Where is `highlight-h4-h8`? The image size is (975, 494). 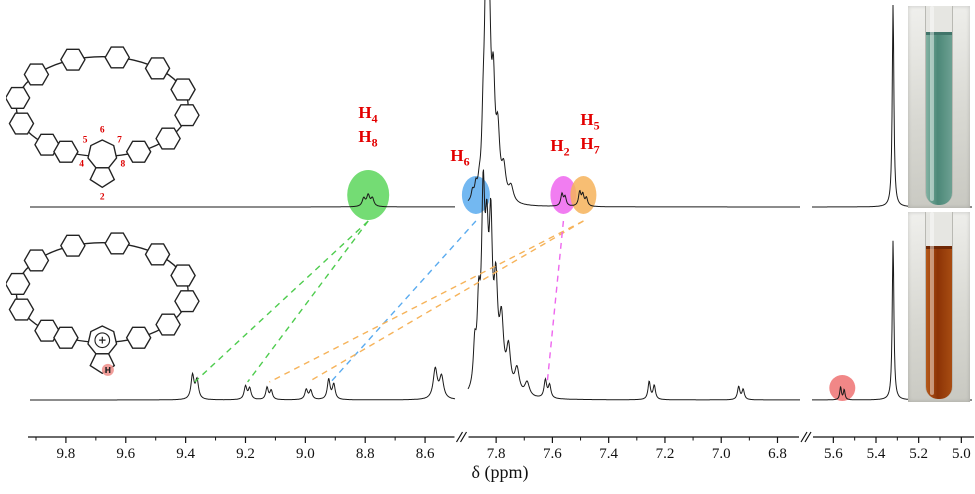
highlight-h4-h8 is located at coordinates (368, 195).